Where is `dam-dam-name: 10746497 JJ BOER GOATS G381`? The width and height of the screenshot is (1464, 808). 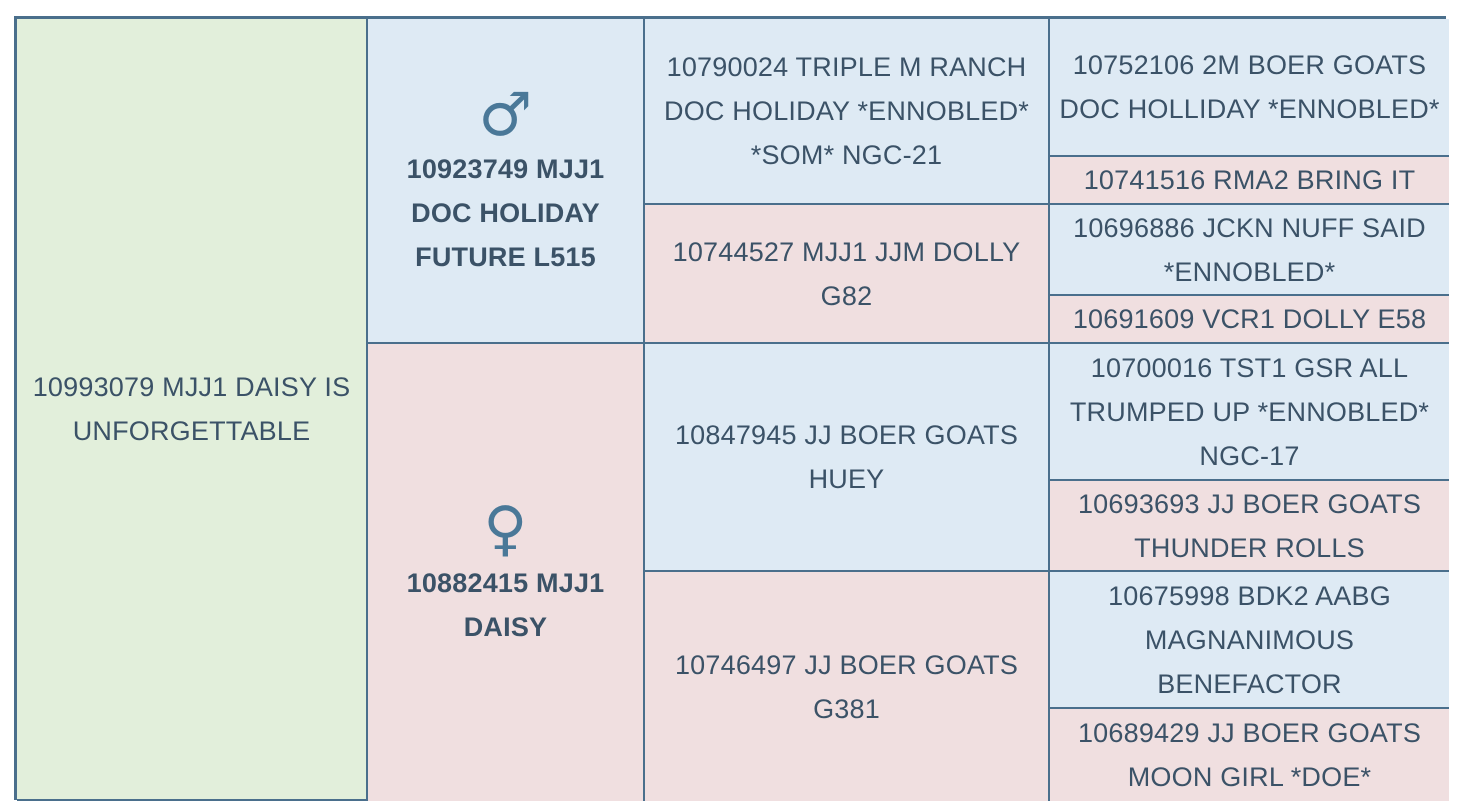 dam-dam-name: 10746497 JJ BOER GOATS G381 is located at coordinates (846, 686).